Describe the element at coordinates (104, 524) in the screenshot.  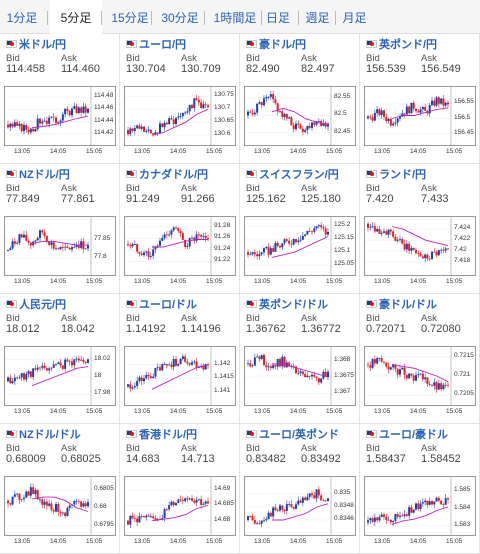
I see `price-tick-label: 0.6795` at that location.